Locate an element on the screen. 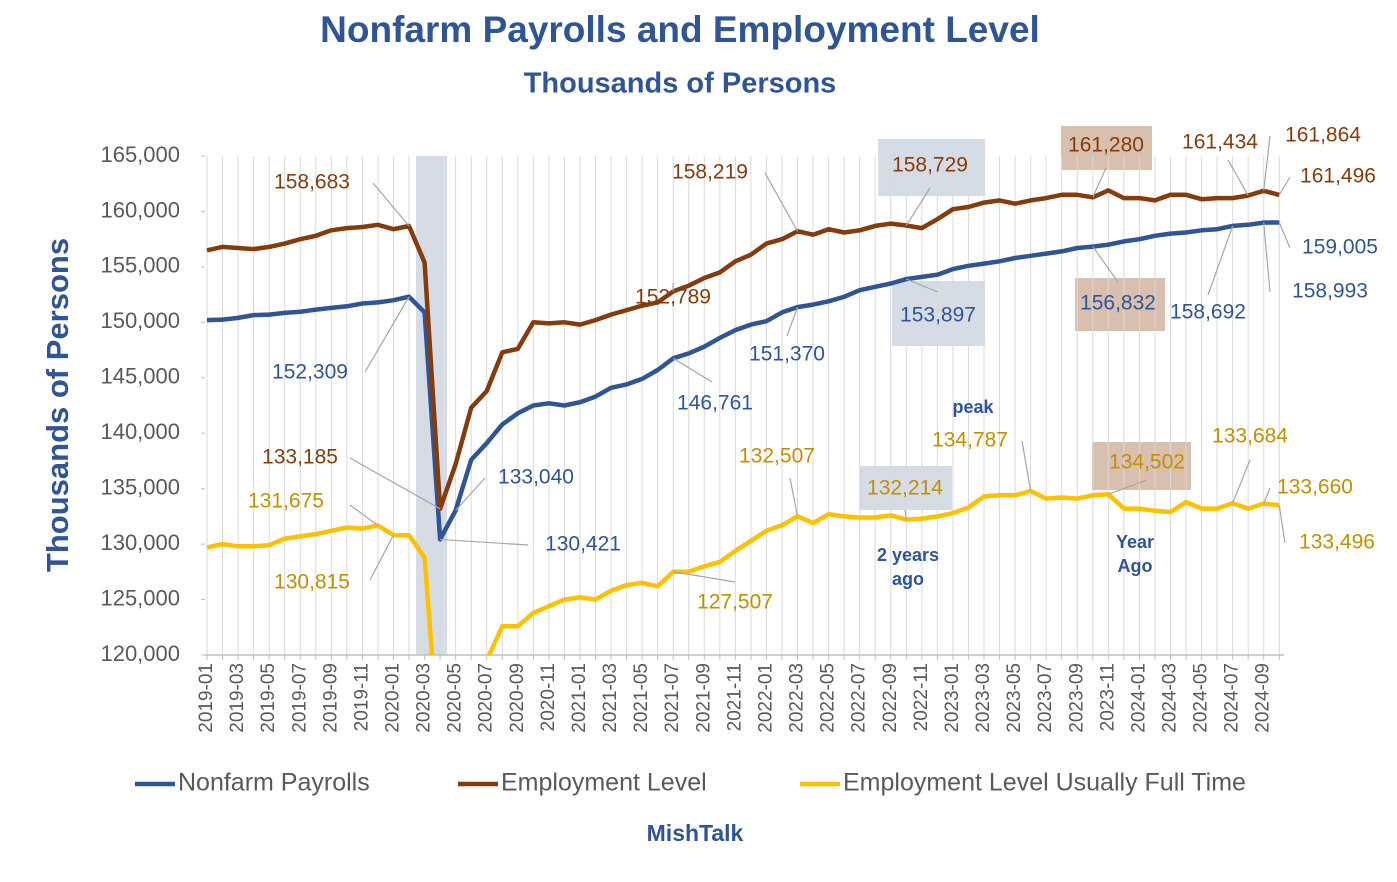 Image resolution: width=1397 pixels, height=882 pixels. x-tick-label: 2021-01 is located at coordinates (579, 698).